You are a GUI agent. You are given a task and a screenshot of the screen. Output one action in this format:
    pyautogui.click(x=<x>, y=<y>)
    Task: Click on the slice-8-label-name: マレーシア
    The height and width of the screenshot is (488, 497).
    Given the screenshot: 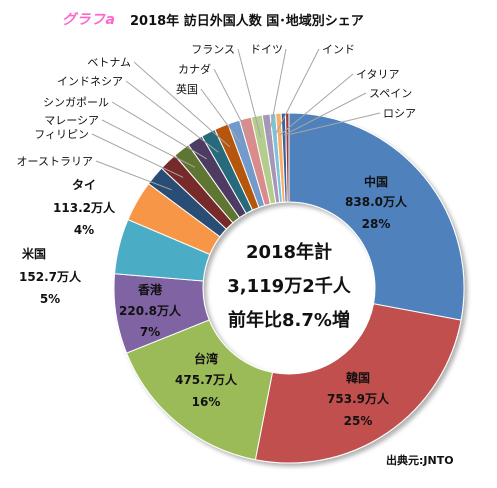 What is the action you would take?
    pyautogui.click(x=71, y=120)
    